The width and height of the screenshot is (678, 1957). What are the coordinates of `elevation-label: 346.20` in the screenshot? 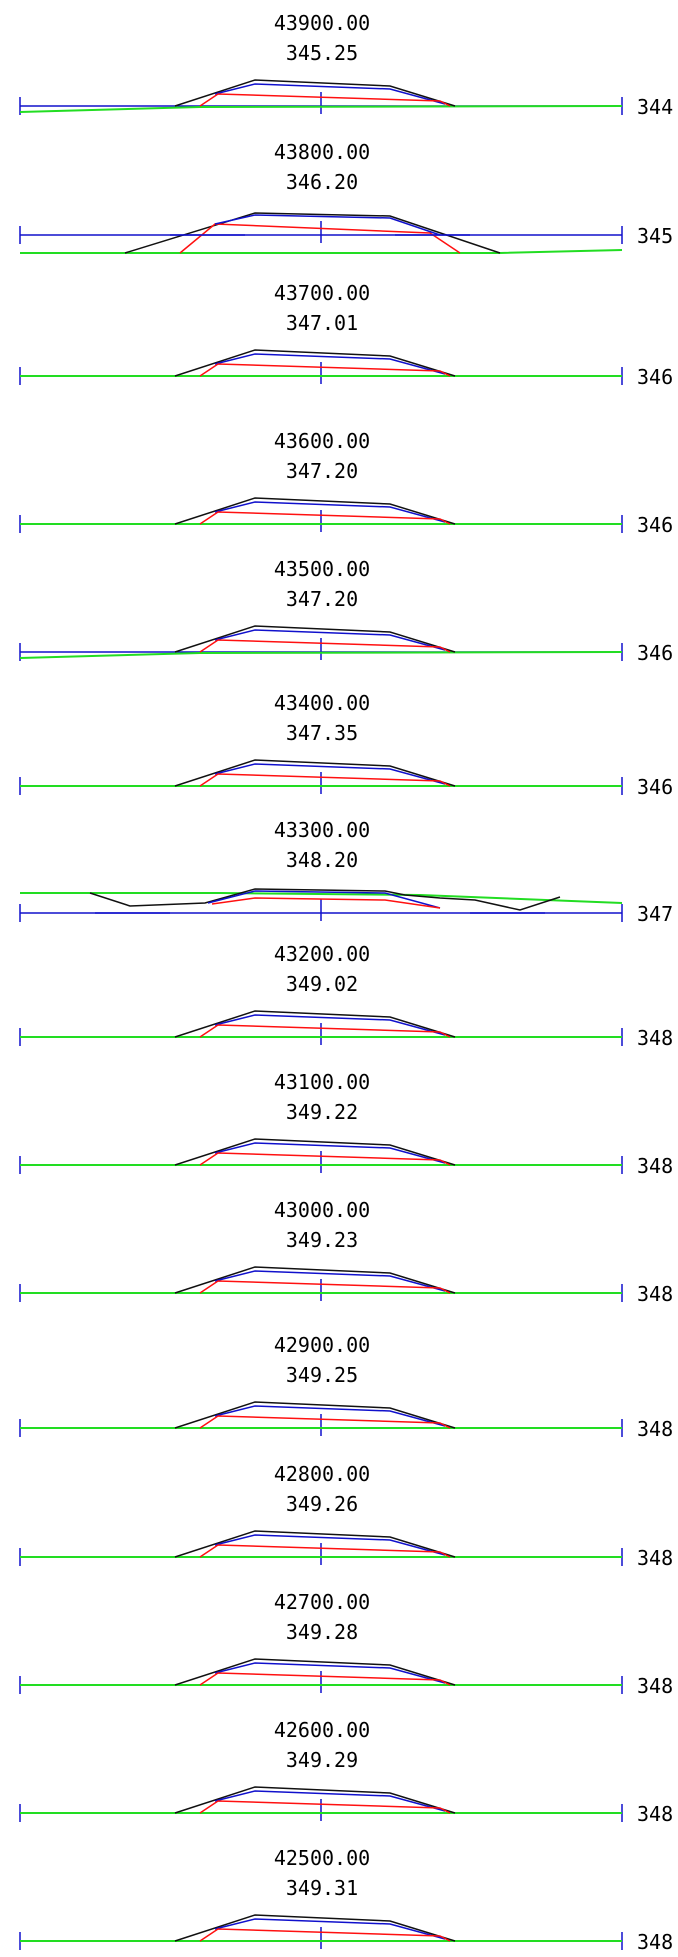 It's located at (322, 182).